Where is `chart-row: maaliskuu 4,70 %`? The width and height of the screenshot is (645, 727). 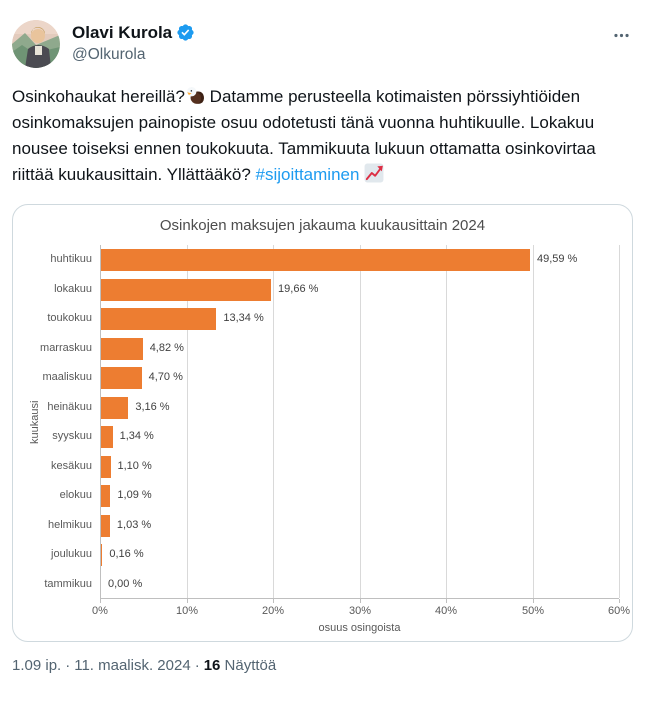
chart-row: maaliskuu 4,70 % is located at coordinates (330, 378).